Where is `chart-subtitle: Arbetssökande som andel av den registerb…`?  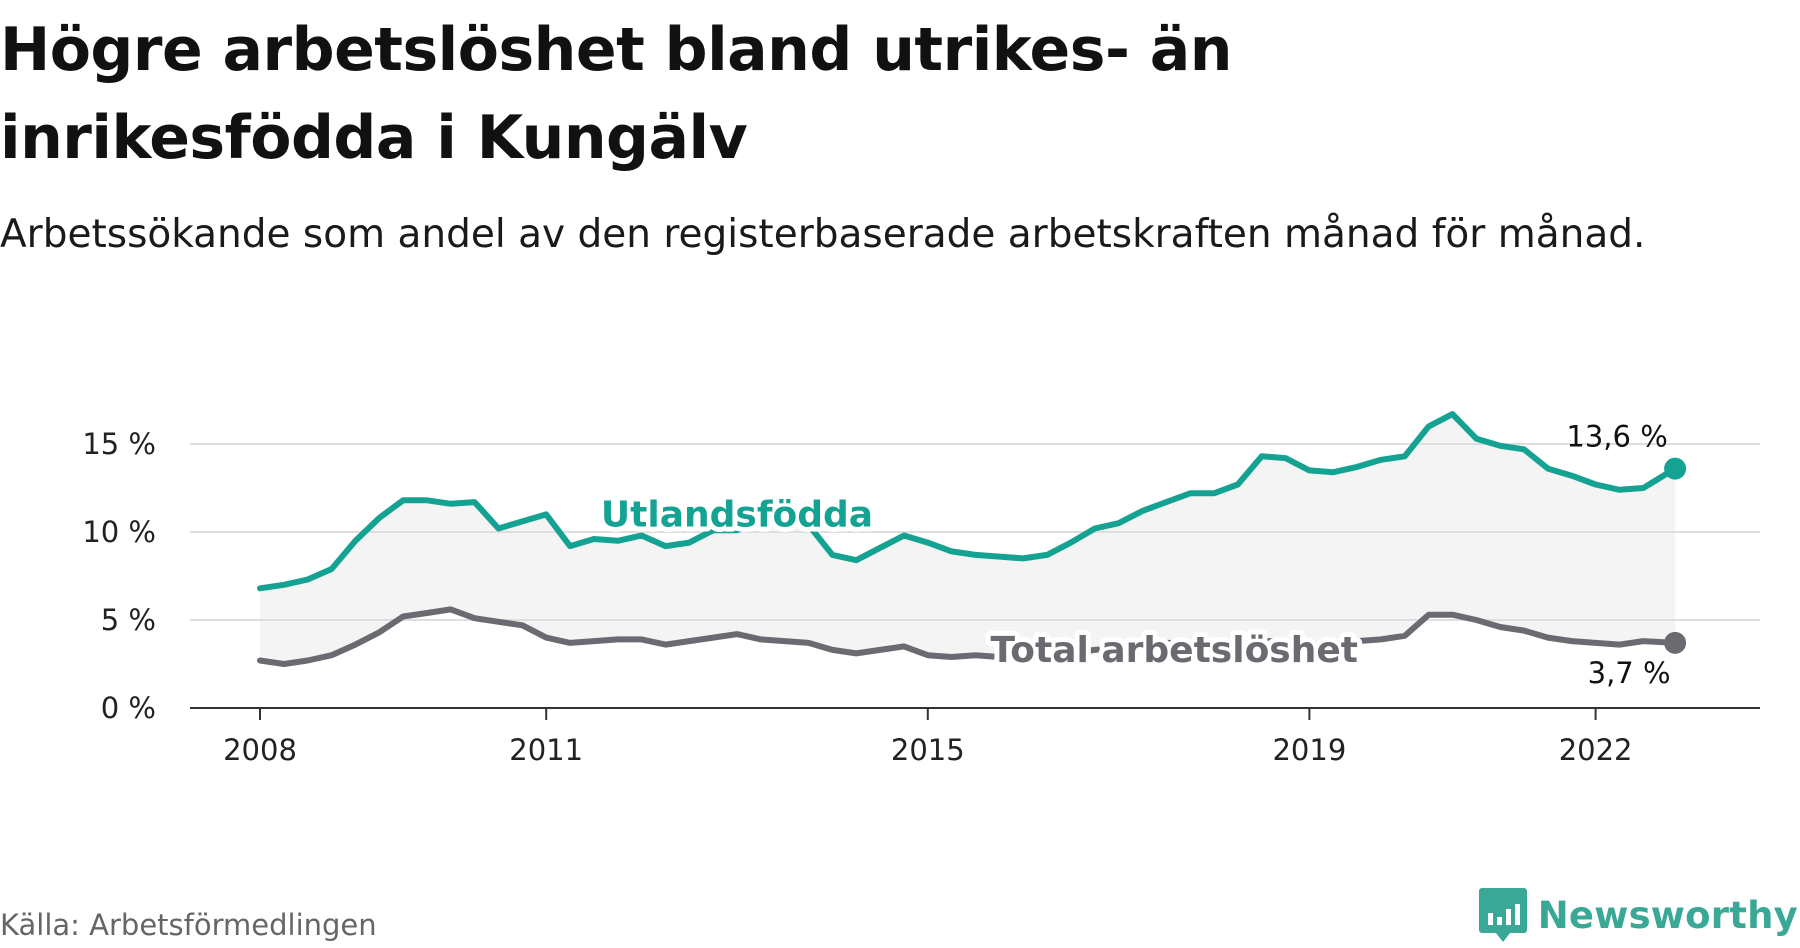
chart-subtitle: Arbetssökande som andel av den registerb… is located at coordinates (823, 234).